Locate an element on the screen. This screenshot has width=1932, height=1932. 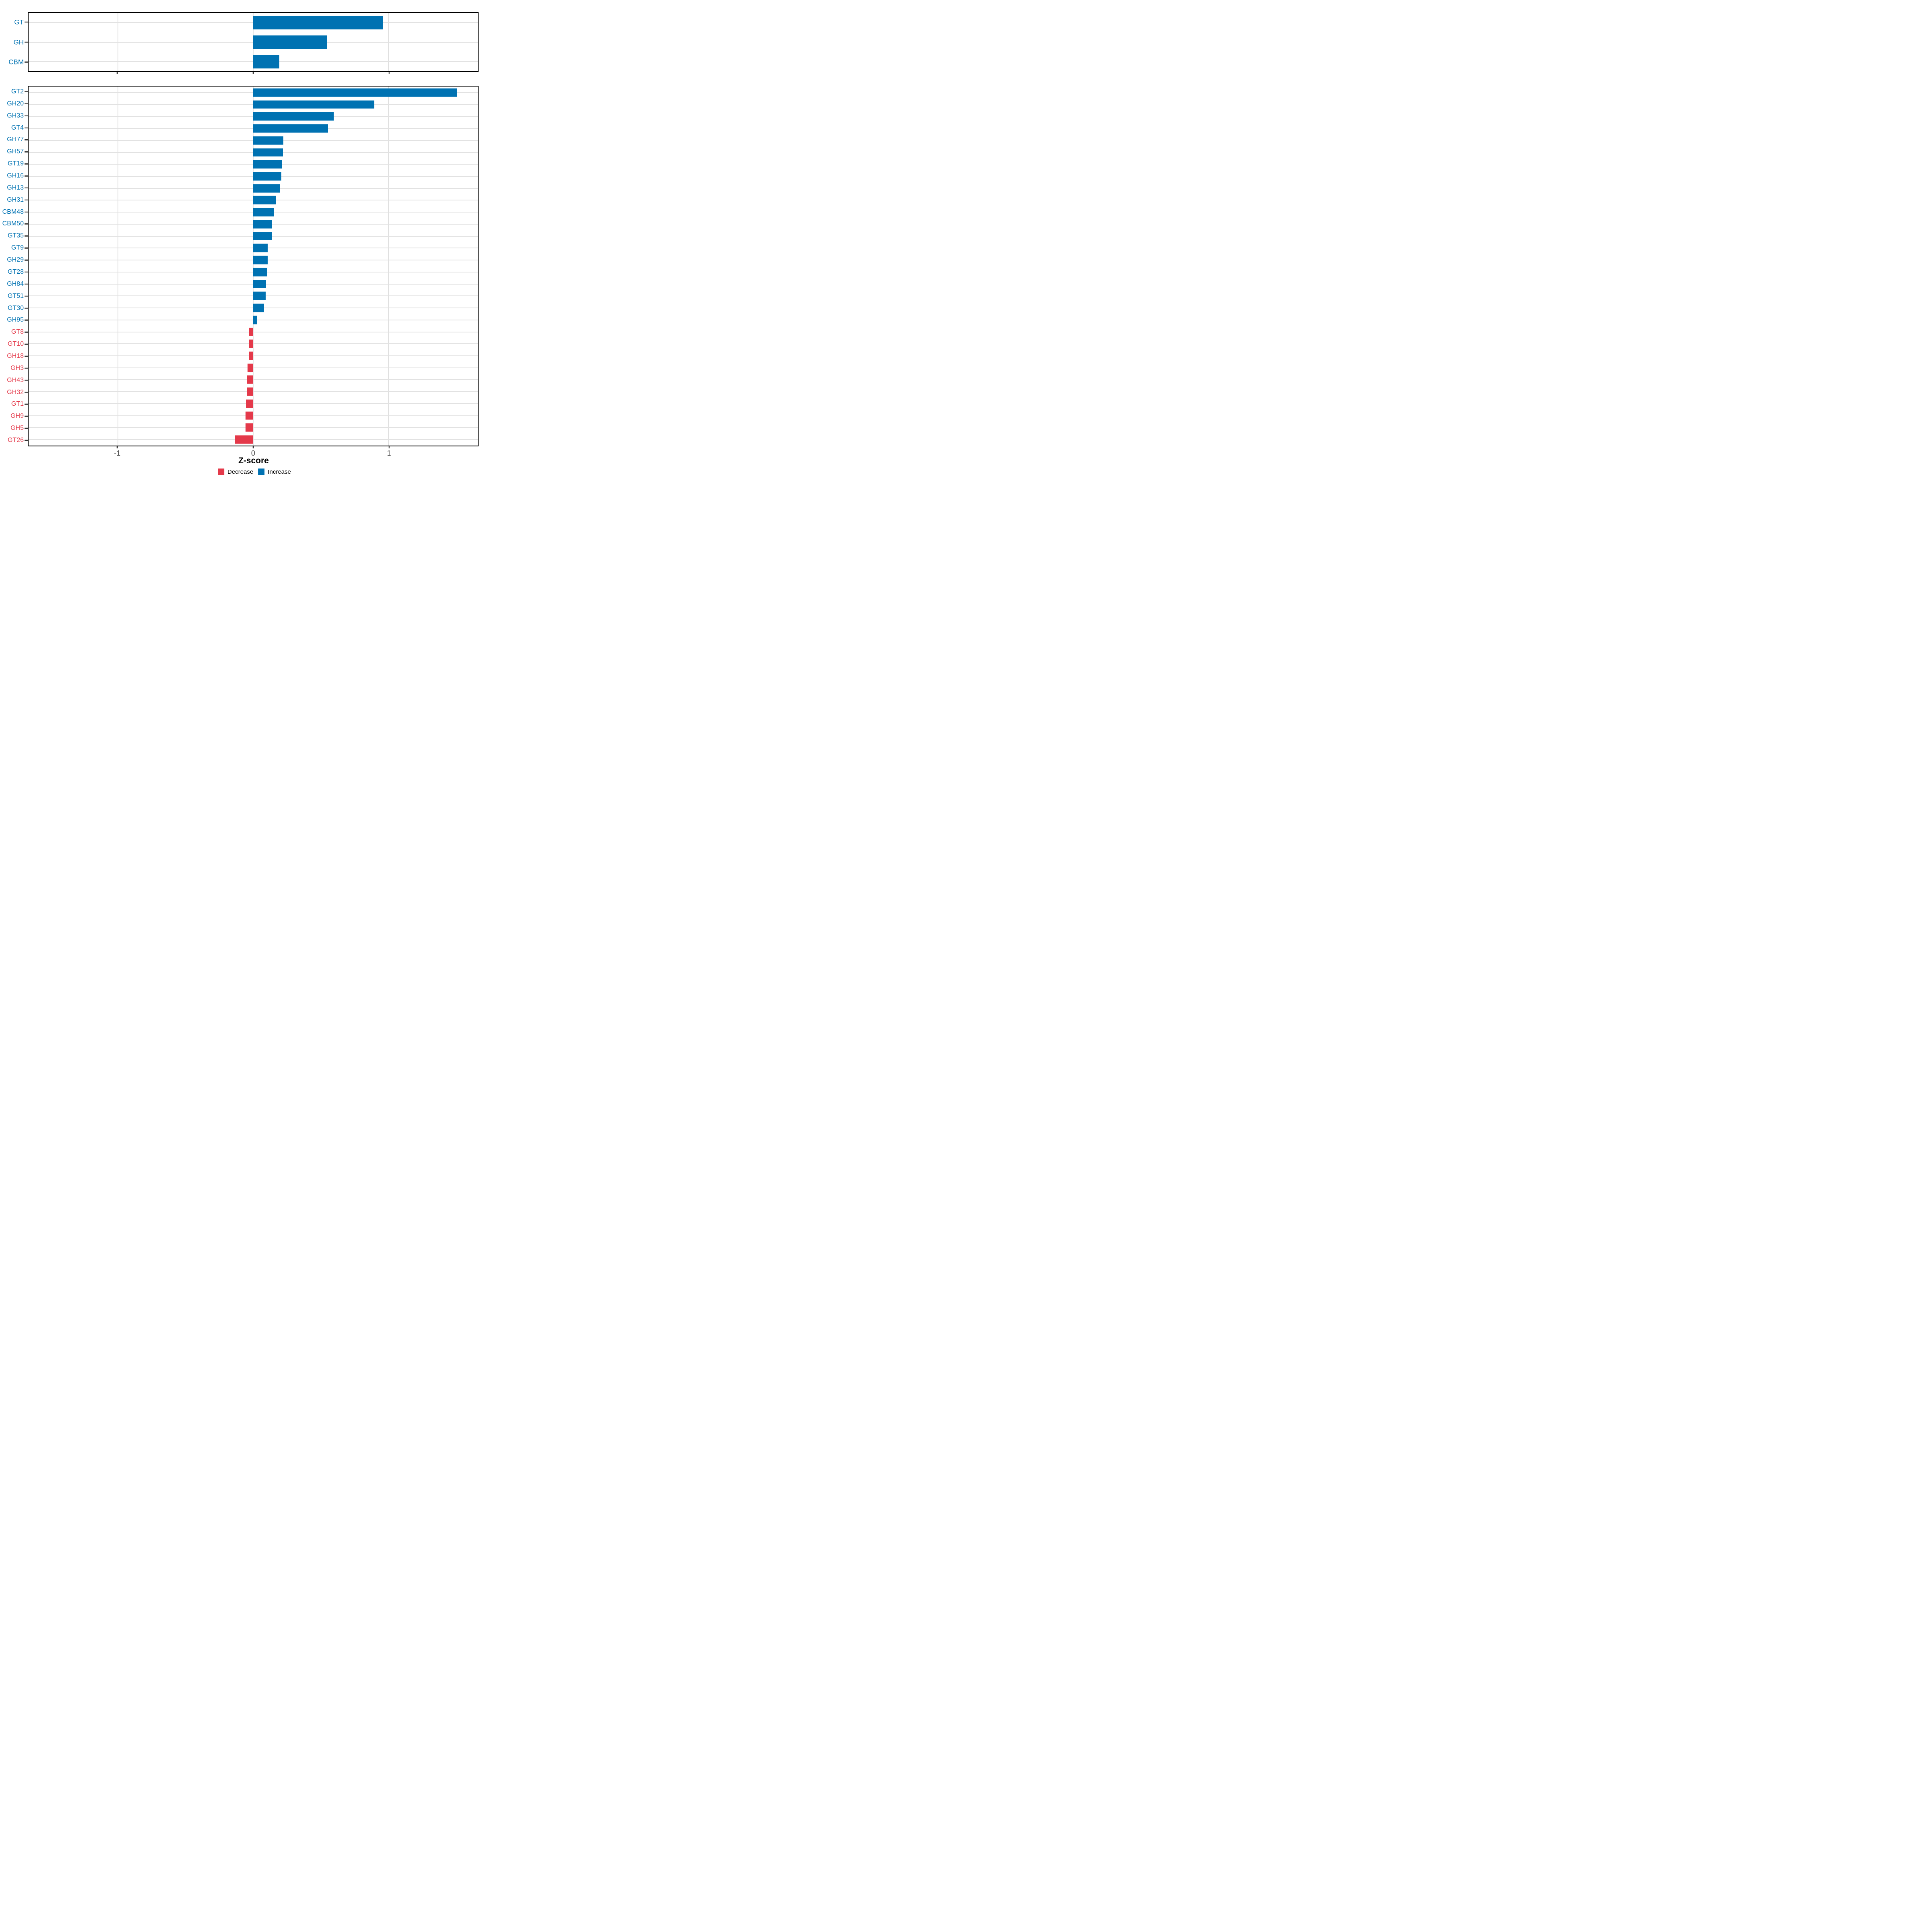
x-tick-label: 0 is located at coordinates (253, 453).